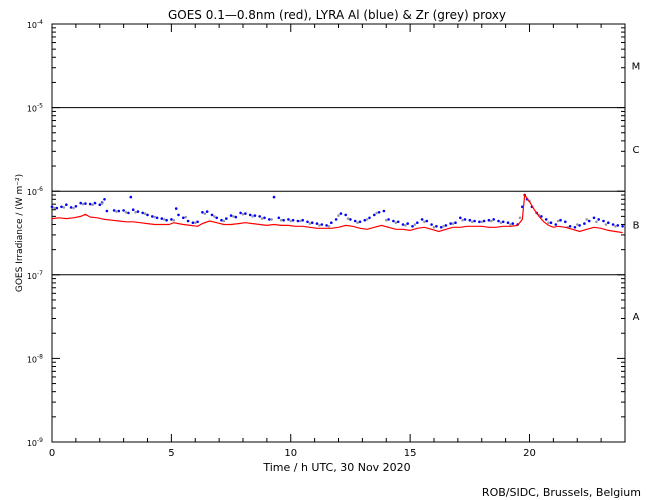 The image size is (650, 500). What do you see at coordinates (35, 191) in the screenshot?
I see `y-tick-label: 10⁻⁶` at bounding box center [35, 191].